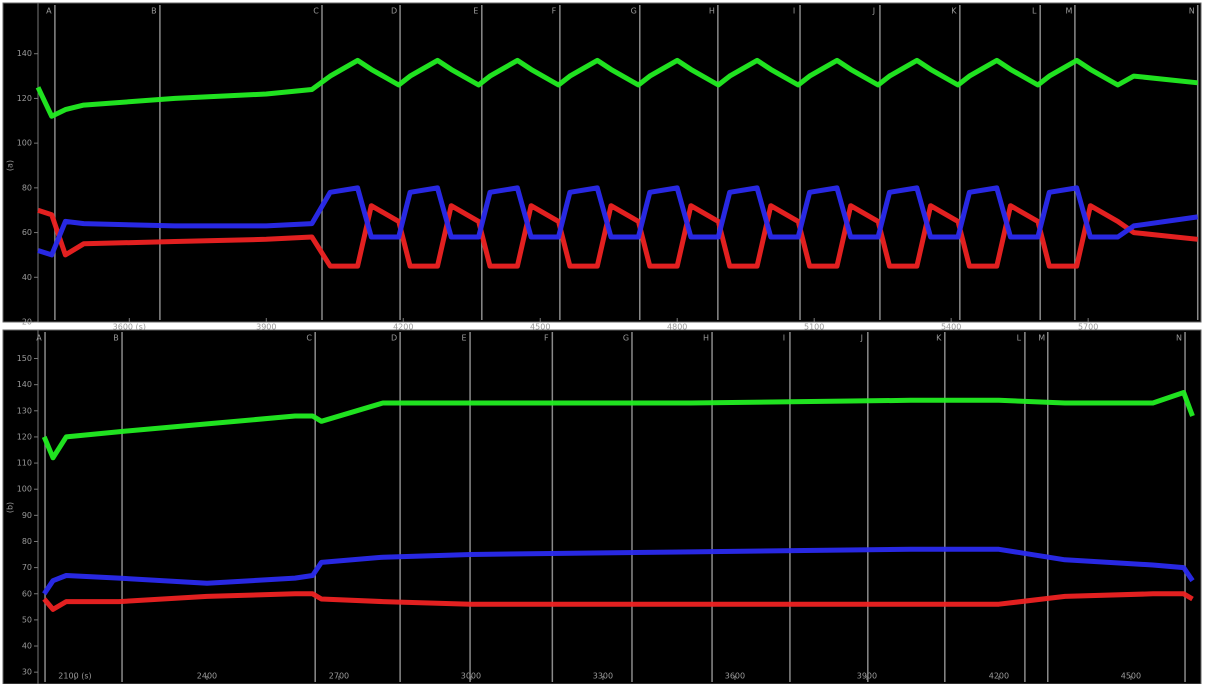 This screenshot has width=1205, height=684. I want to click on x-tick-label: 2400, so click(207, 676).